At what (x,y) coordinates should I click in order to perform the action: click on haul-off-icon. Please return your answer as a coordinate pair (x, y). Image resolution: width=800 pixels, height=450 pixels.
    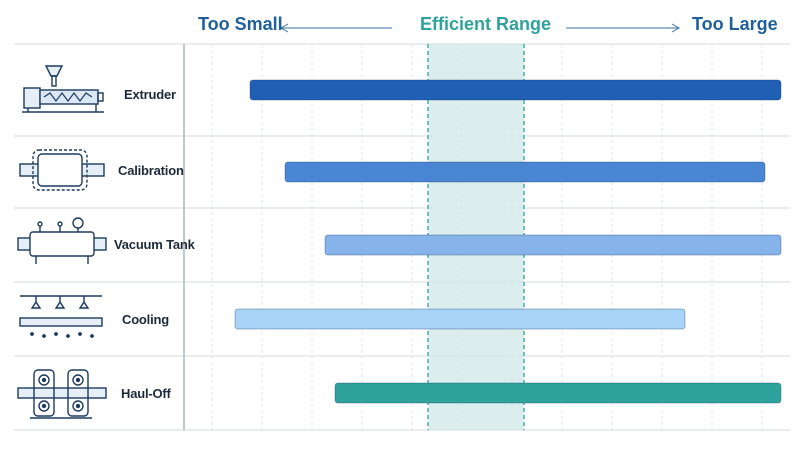
    Looking at the image, I should click on (62, 394).